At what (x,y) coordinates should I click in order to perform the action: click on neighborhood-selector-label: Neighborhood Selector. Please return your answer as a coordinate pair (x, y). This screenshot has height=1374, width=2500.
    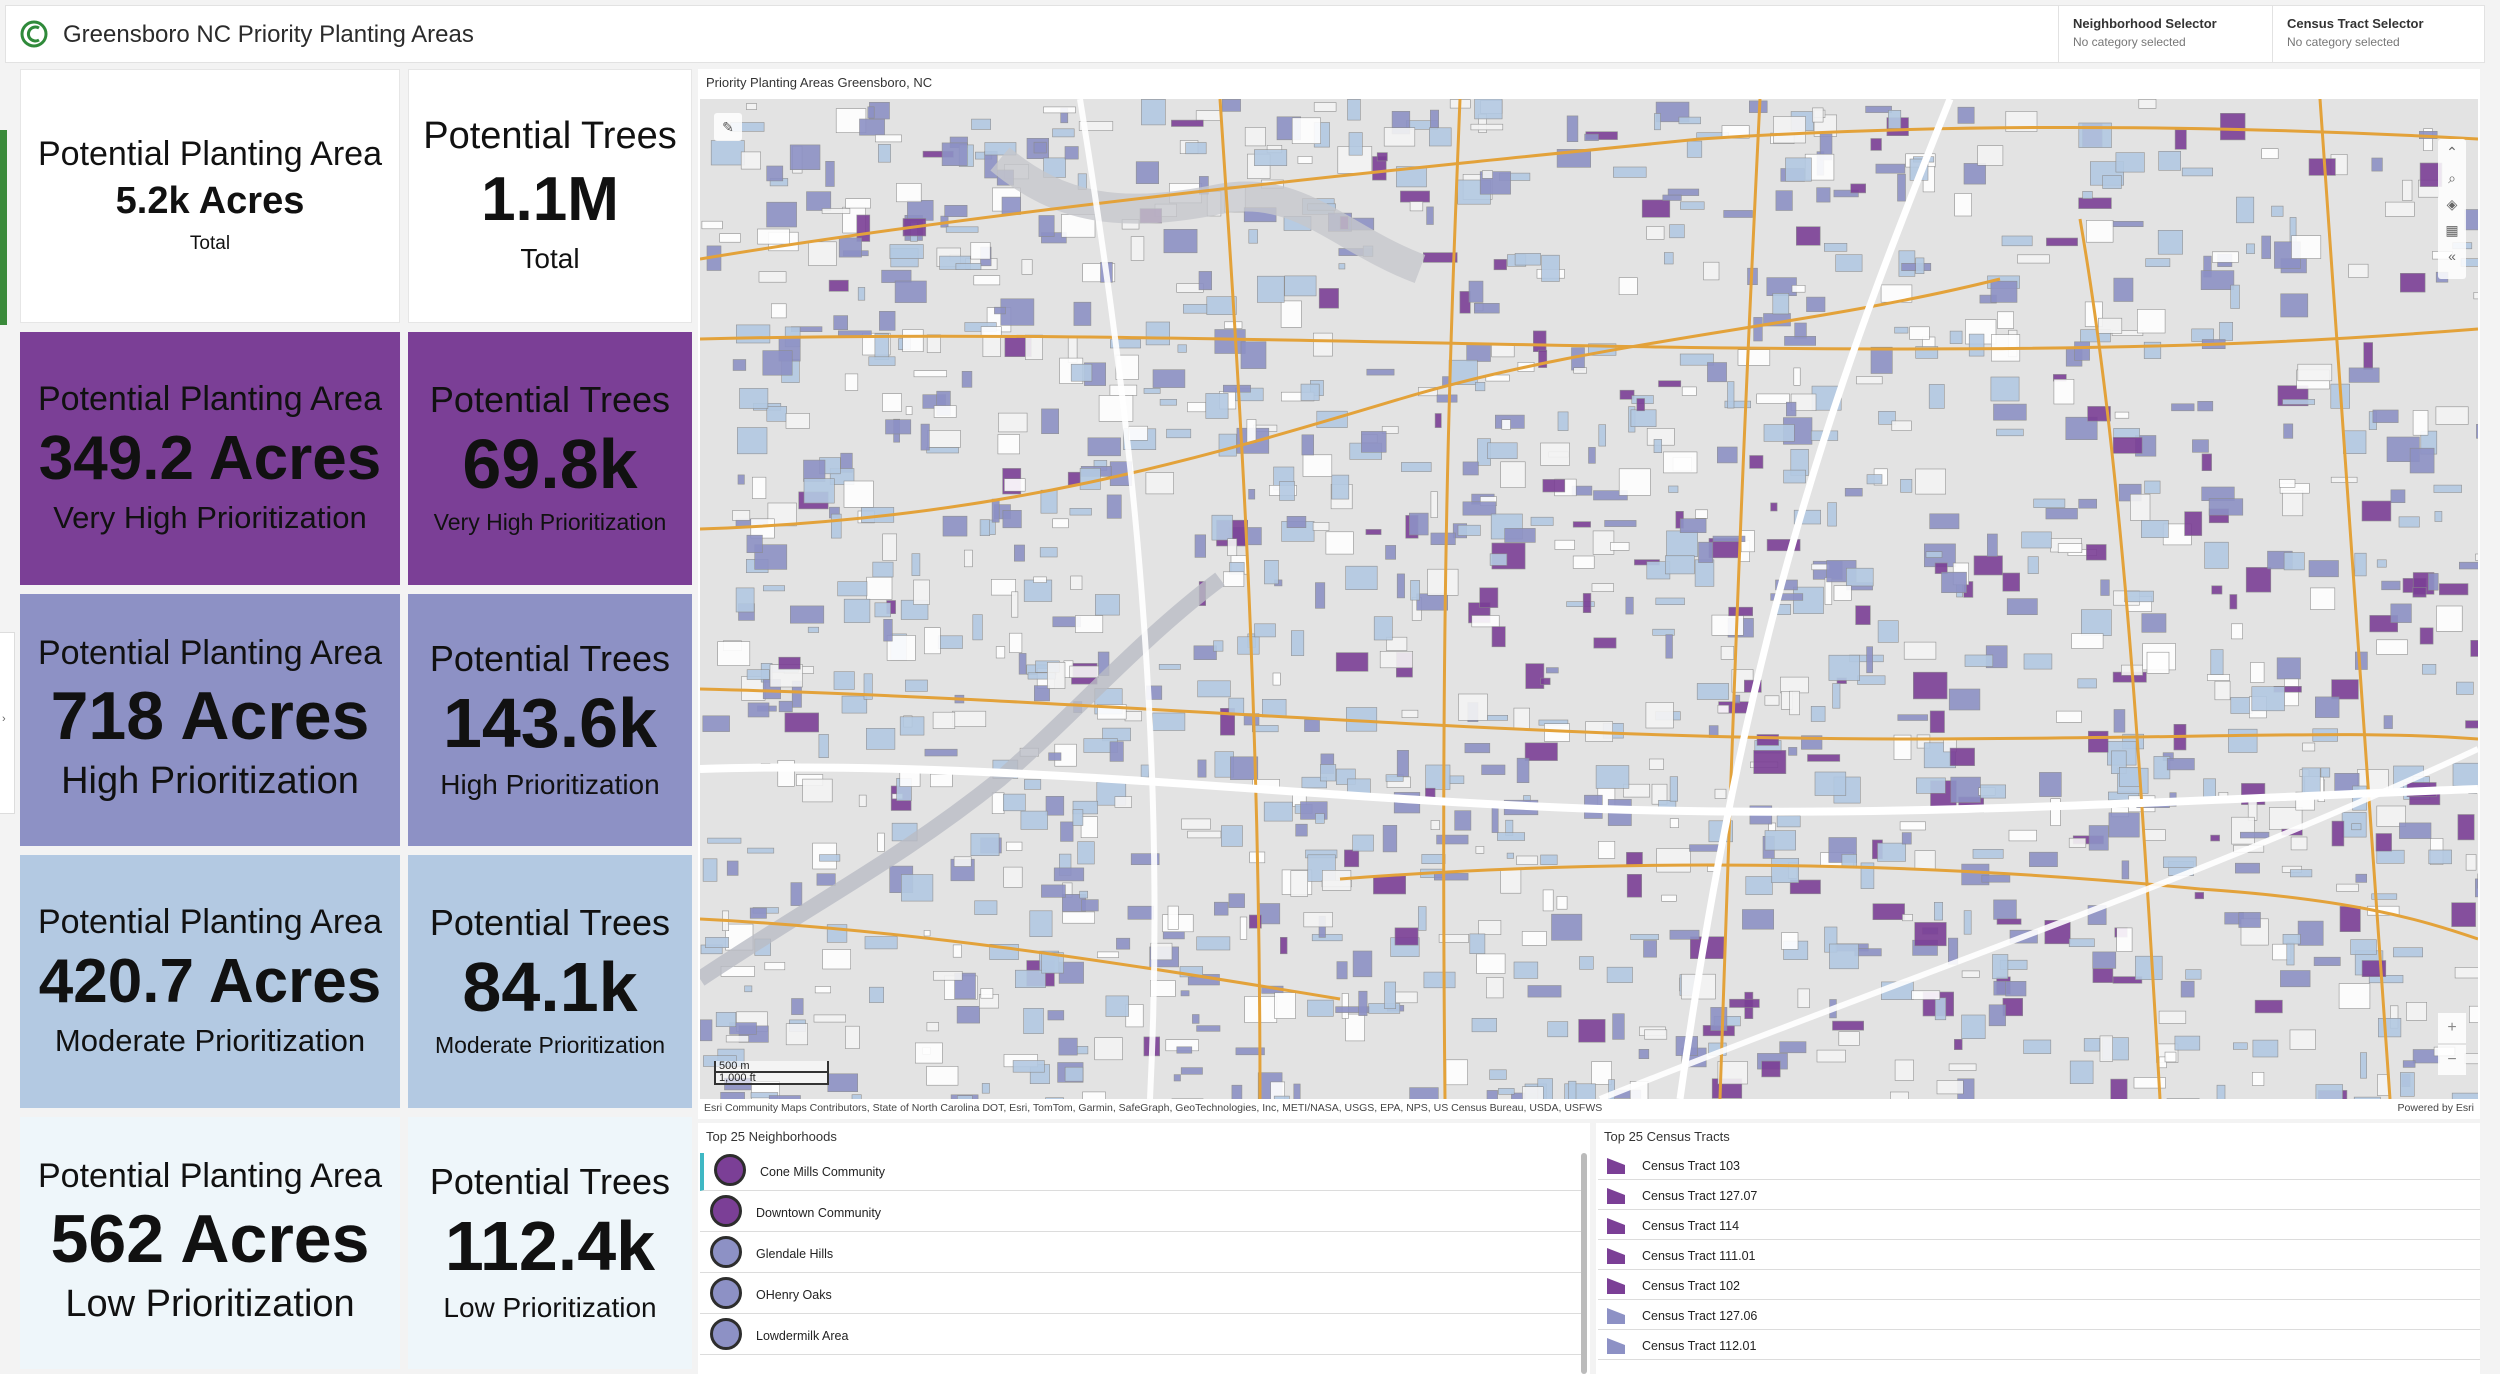
    Looking at the image, I should click on (2145, 23).